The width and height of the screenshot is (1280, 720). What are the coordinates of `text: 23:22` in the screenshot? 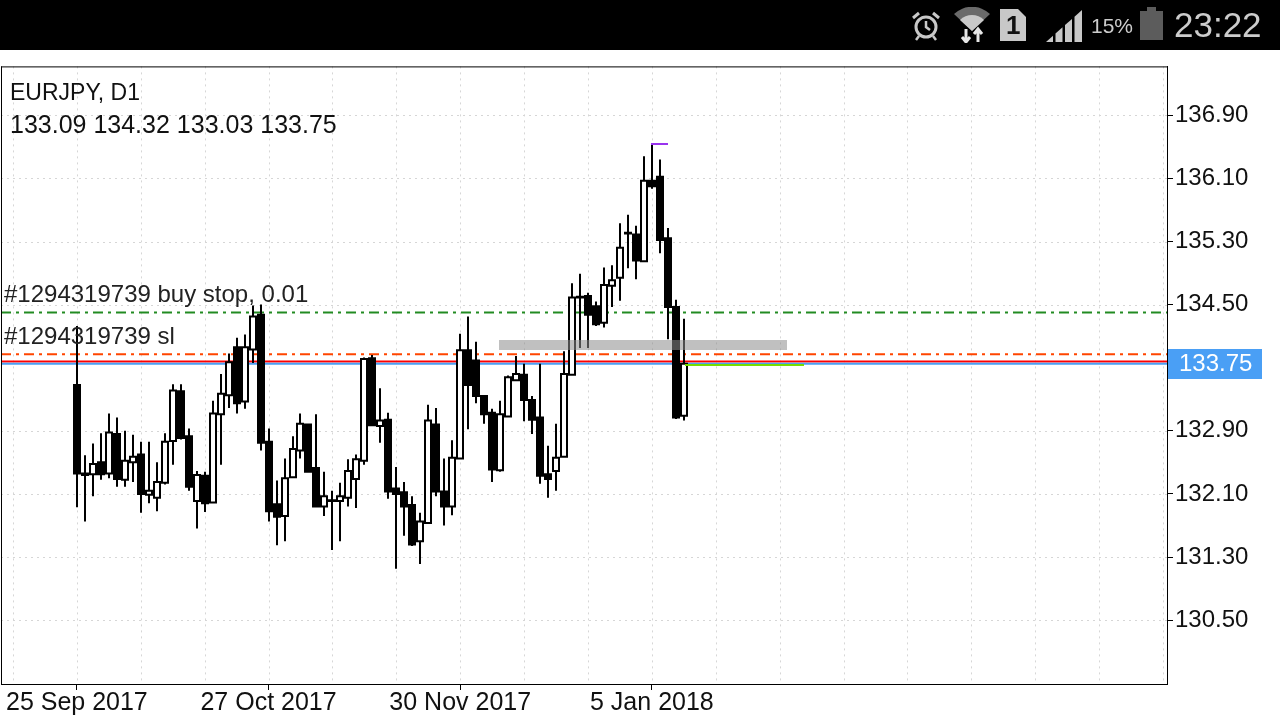 It's located at (1218, 24).